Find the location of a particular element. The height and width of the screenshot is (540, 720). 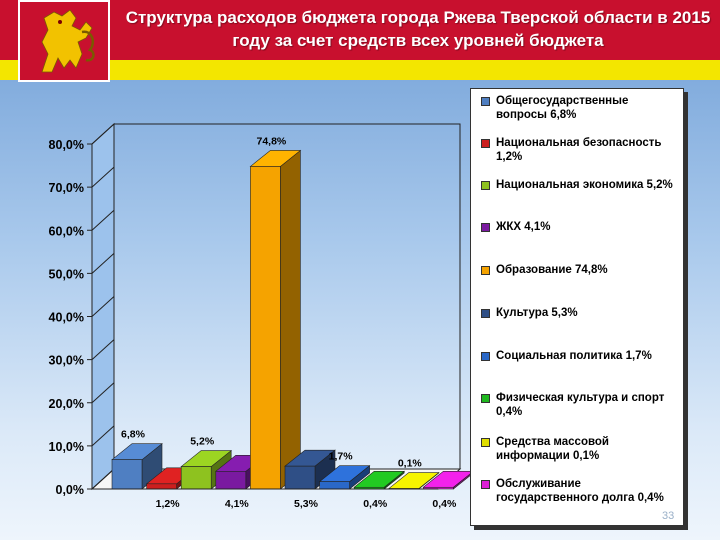

legend-label: Общегосударственные вопросы 6,8% is located at coordinates (562, 108).